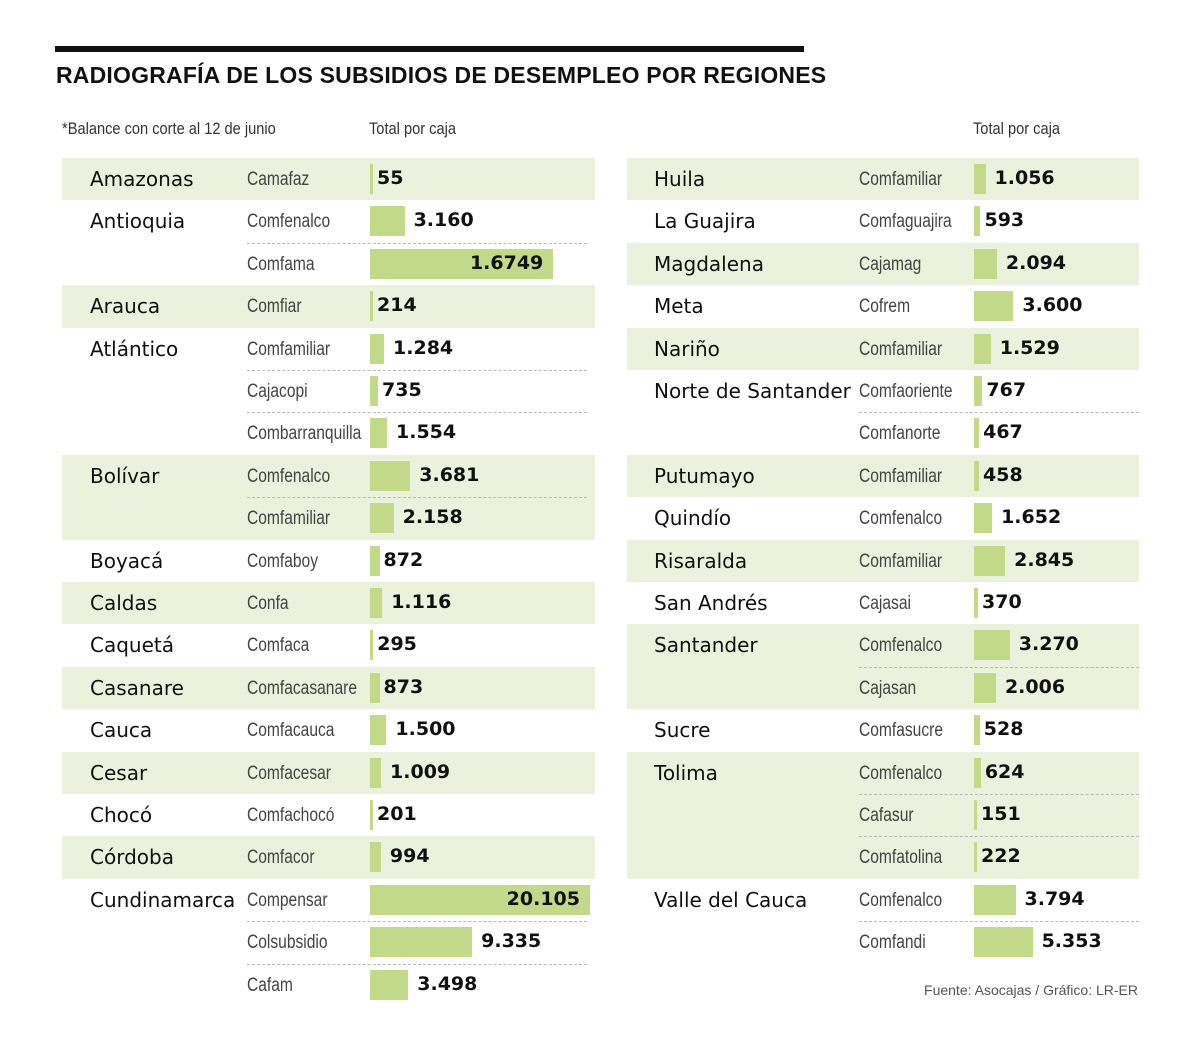 Image resolution: width=1200 pixels, height=1052 pixels. I want to click on table-row: Risaralda Comfamiliar 2.845, so click(883, 561).